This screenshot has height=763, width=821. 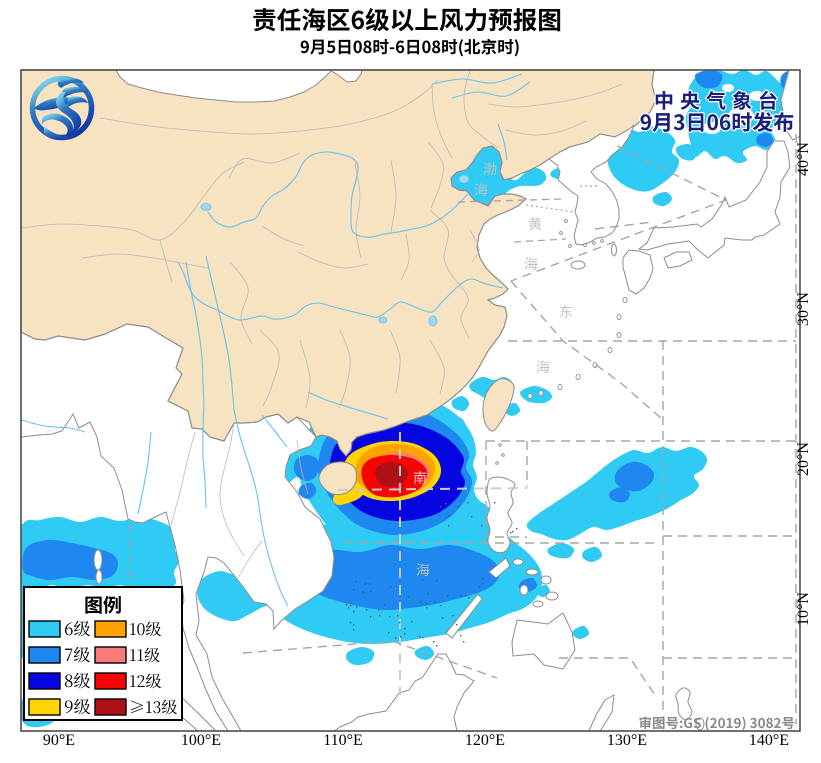 What do you see at coordinates (59, 740) in the screenshot?
I see `svg-text: 90°E` at bounding box center [59, 740].